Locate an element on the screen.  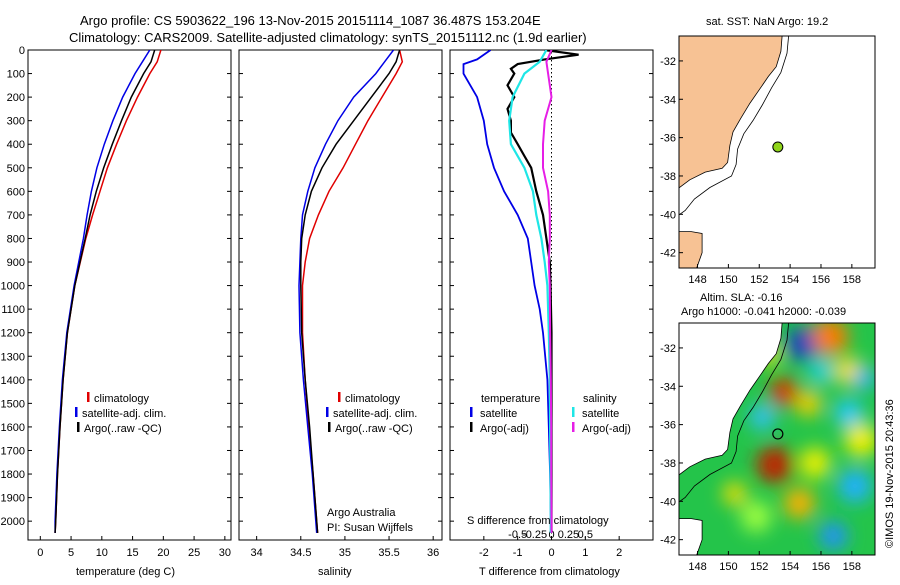
sla-map-lon-label: 158 is located at coordinates (852, 567).